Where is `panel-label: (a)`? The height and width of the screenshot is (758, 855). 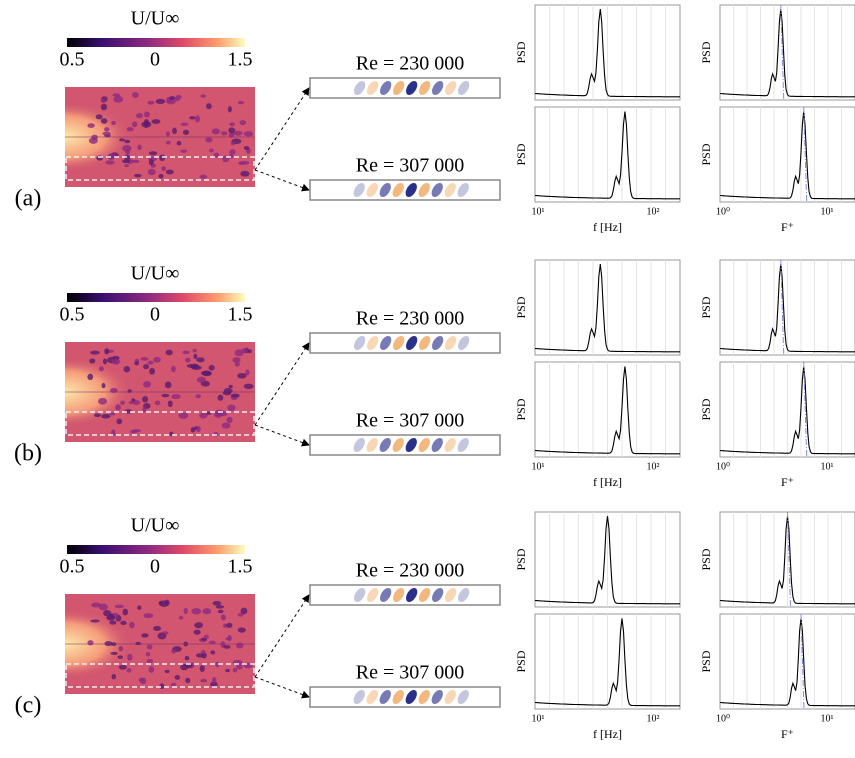 panel-label: (a) is located at coordinates (28, 199).